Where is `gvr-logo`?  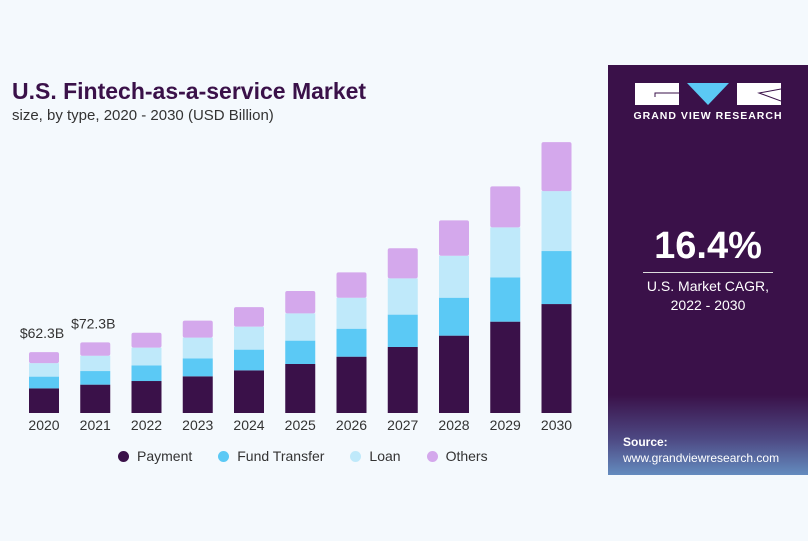 gvr-logo is located at coordinates (708, 94).